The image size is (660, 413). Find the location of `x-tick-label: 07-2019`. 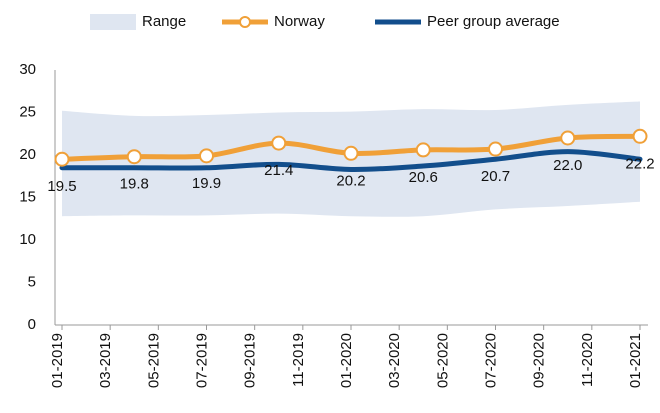

x-tick-label: 07-2019 is located at coordinates (201, 360).